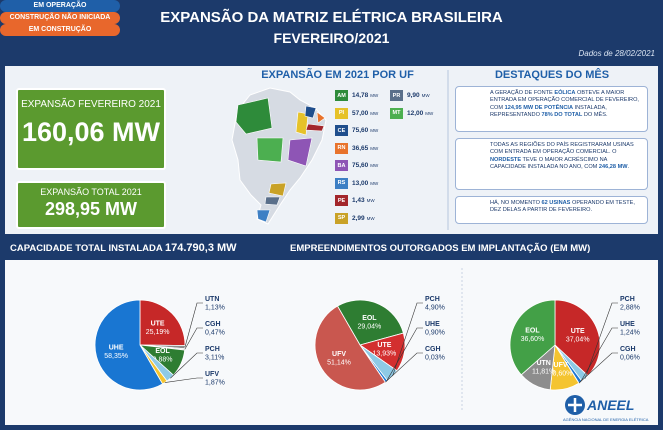 Image resolution: width=663 pixels, height=430 pixels. Describe the element at coordinates (384, 345) in the screenshot. I see `slice-category: UTE` at that location.